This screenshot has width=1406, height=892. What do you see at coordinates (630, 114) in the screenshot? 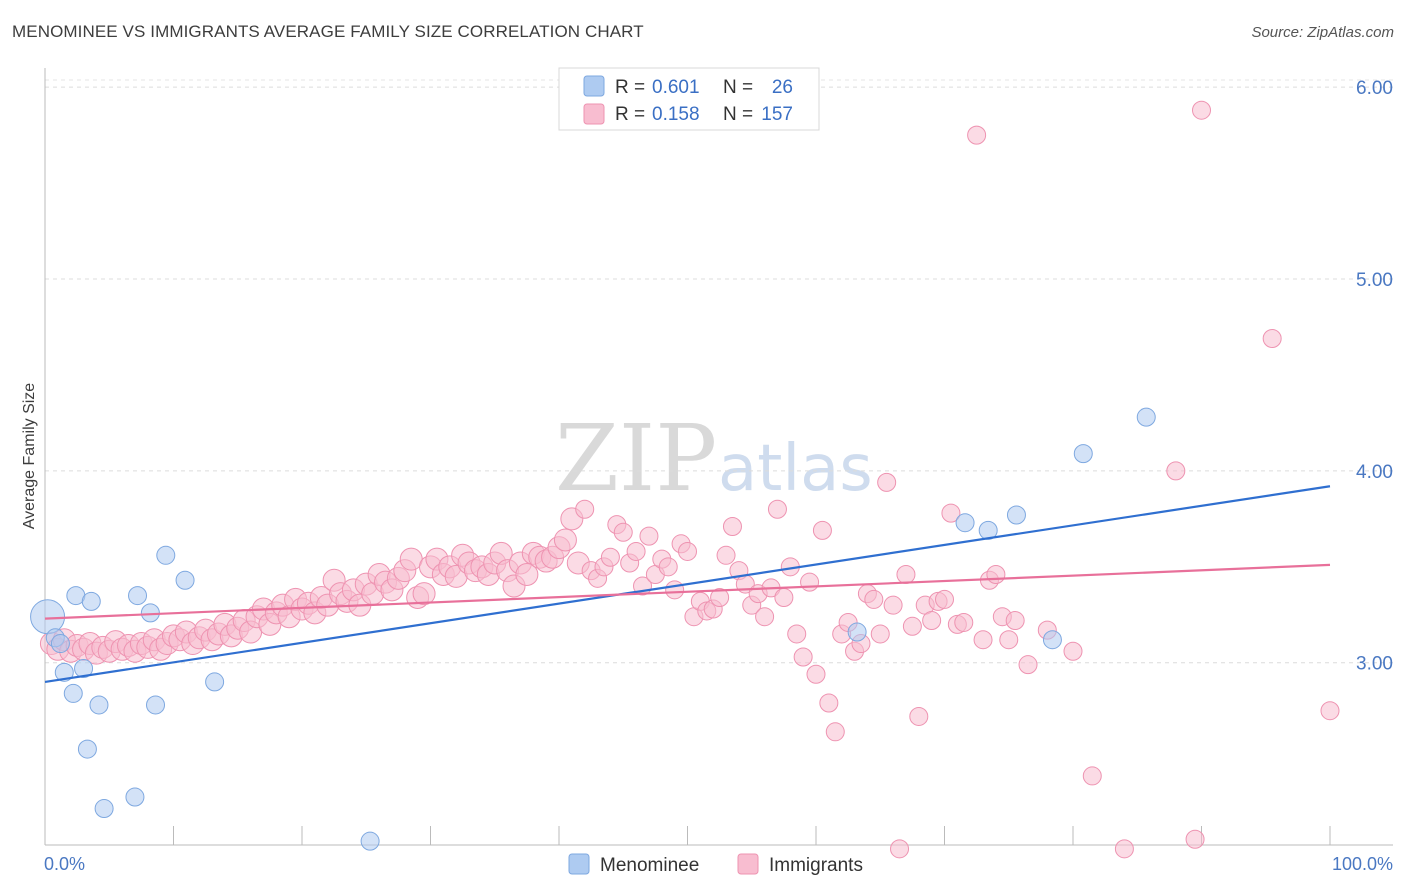
I see `legend-r-label-immigrants: R =` at bounding box center [630, 114].